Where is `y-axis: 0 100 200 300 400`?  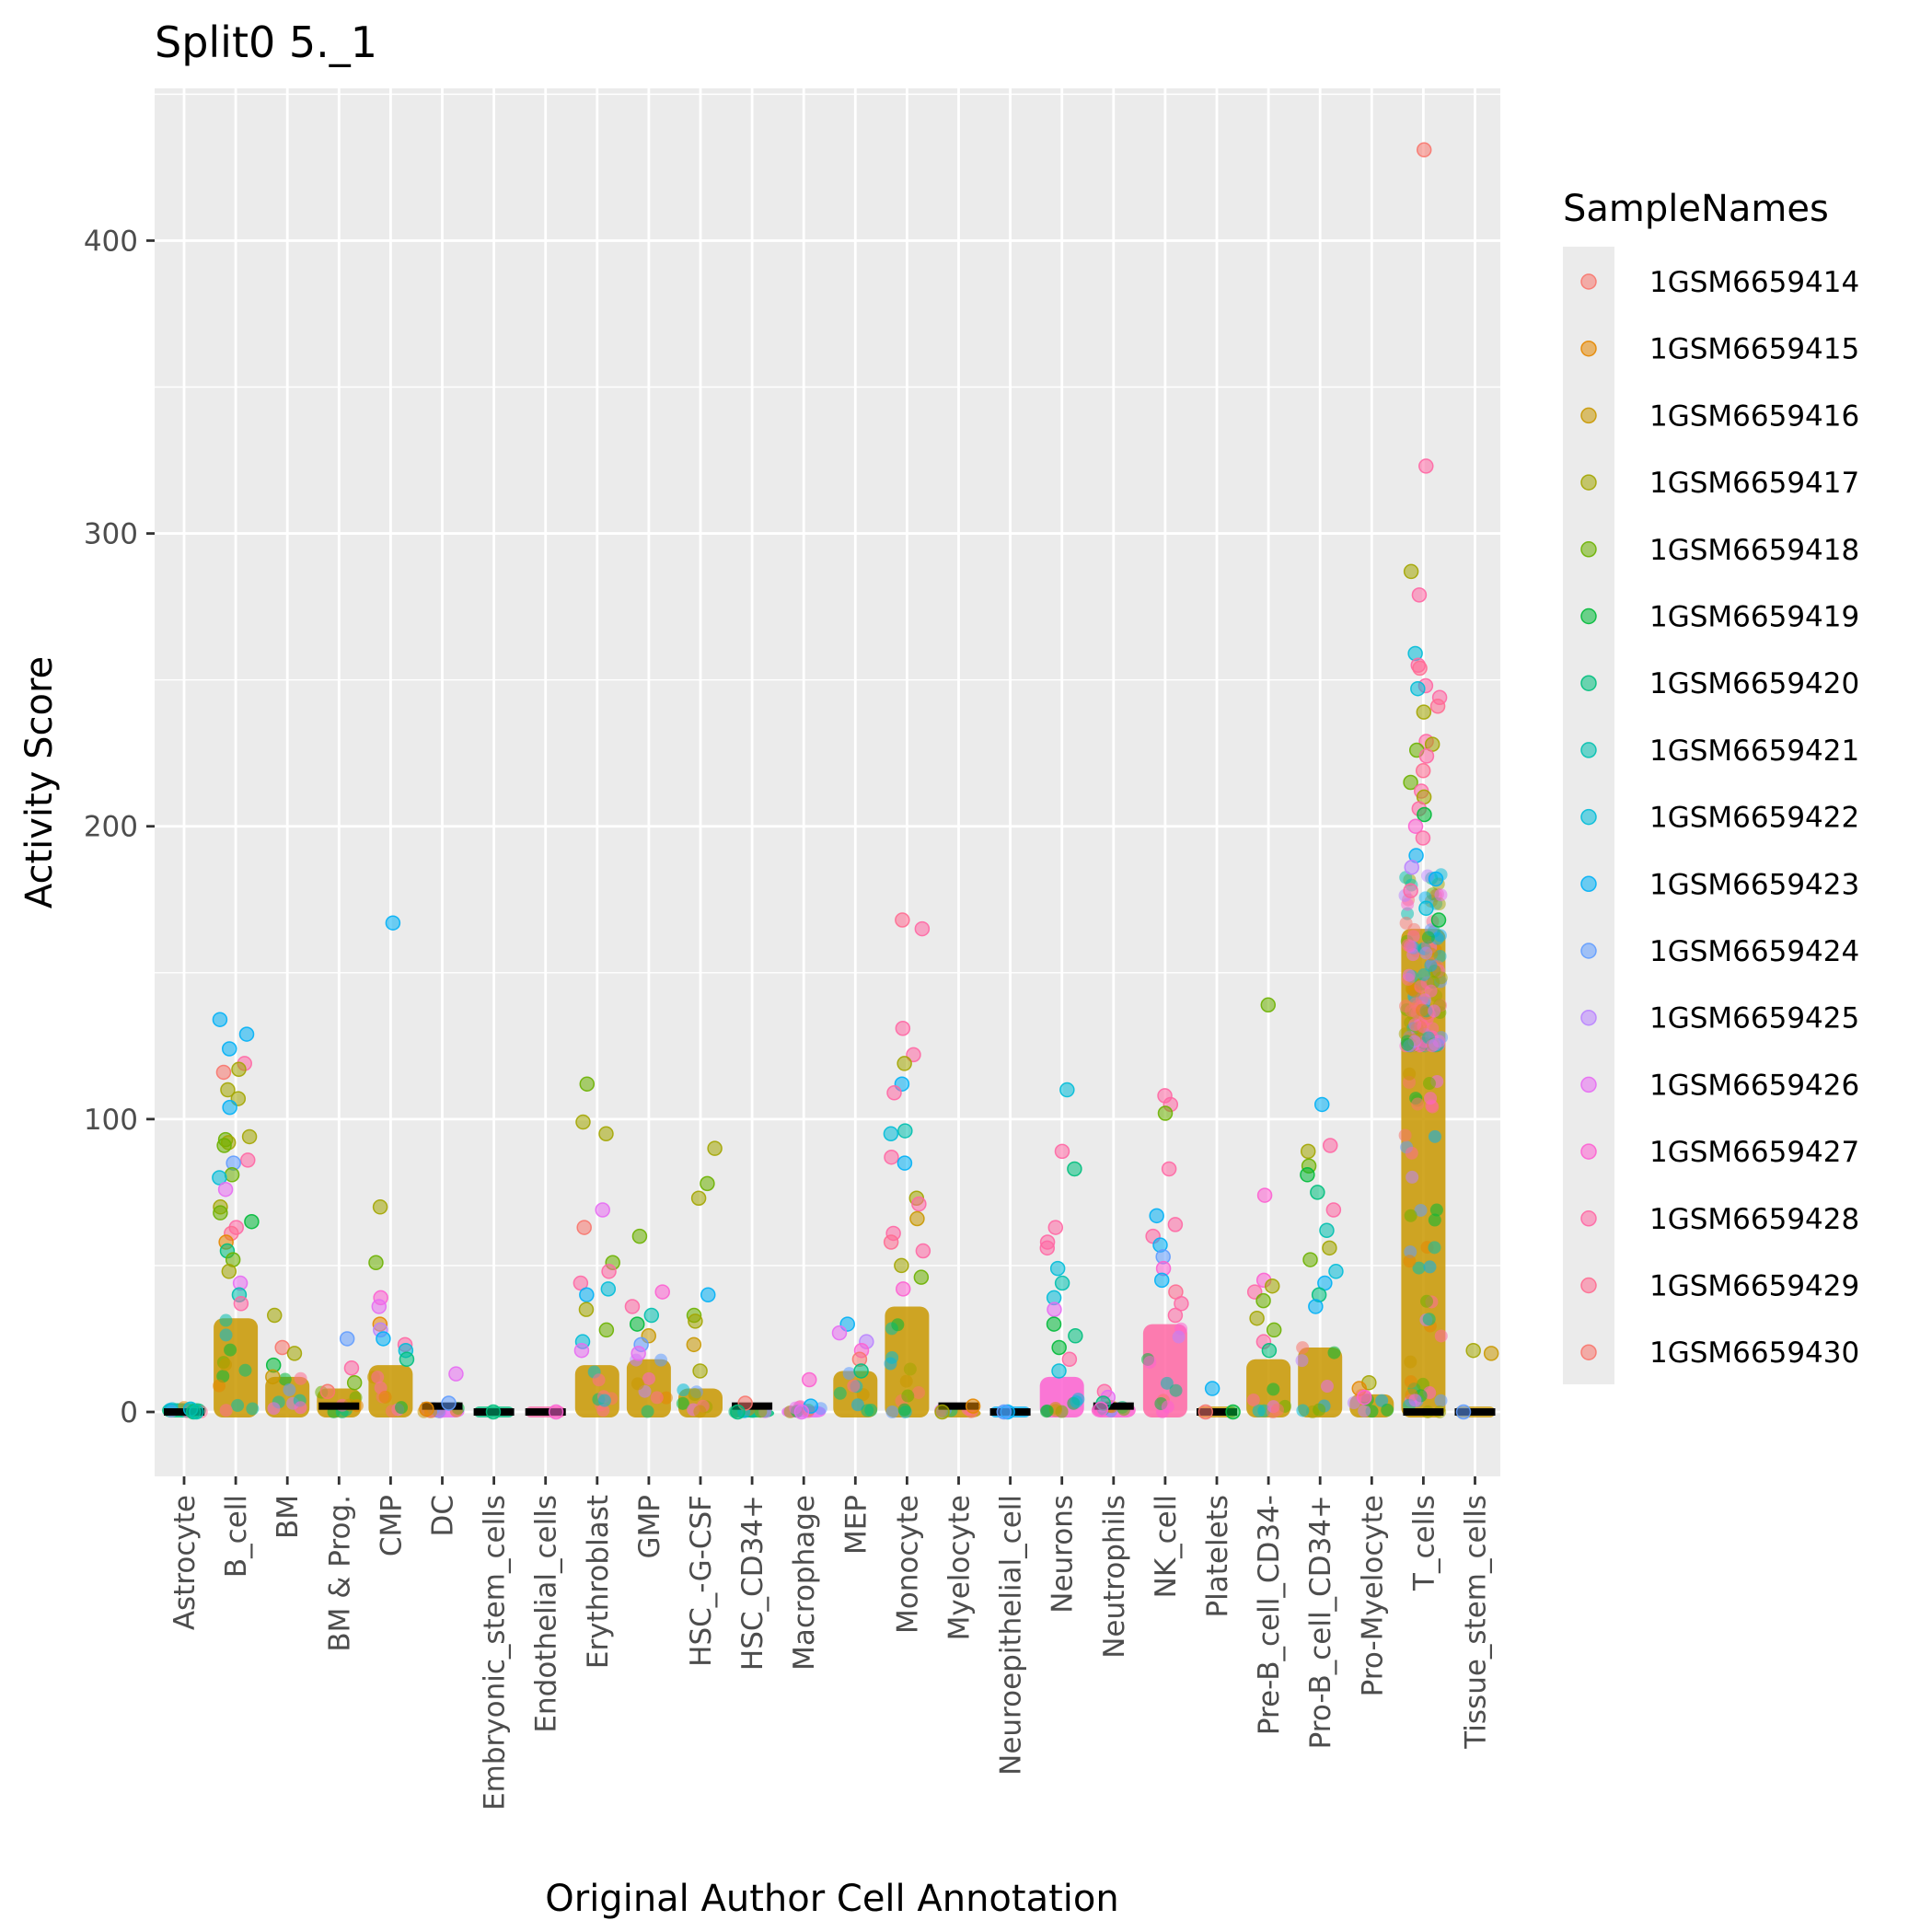 y-axis: 0 100 200 300 400 is located at coordinates (120, 827).